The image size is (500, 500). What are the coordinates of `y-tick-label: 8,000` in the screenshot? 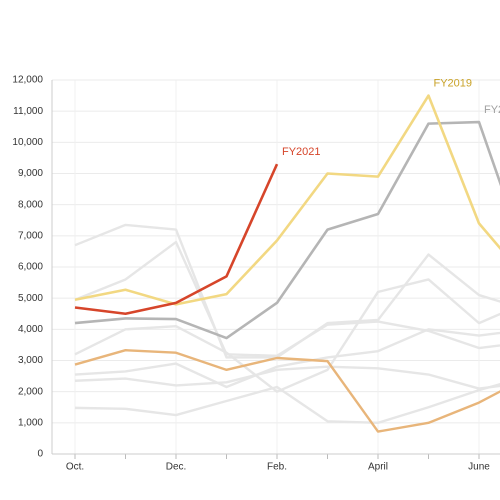 It's located at (30, 204).